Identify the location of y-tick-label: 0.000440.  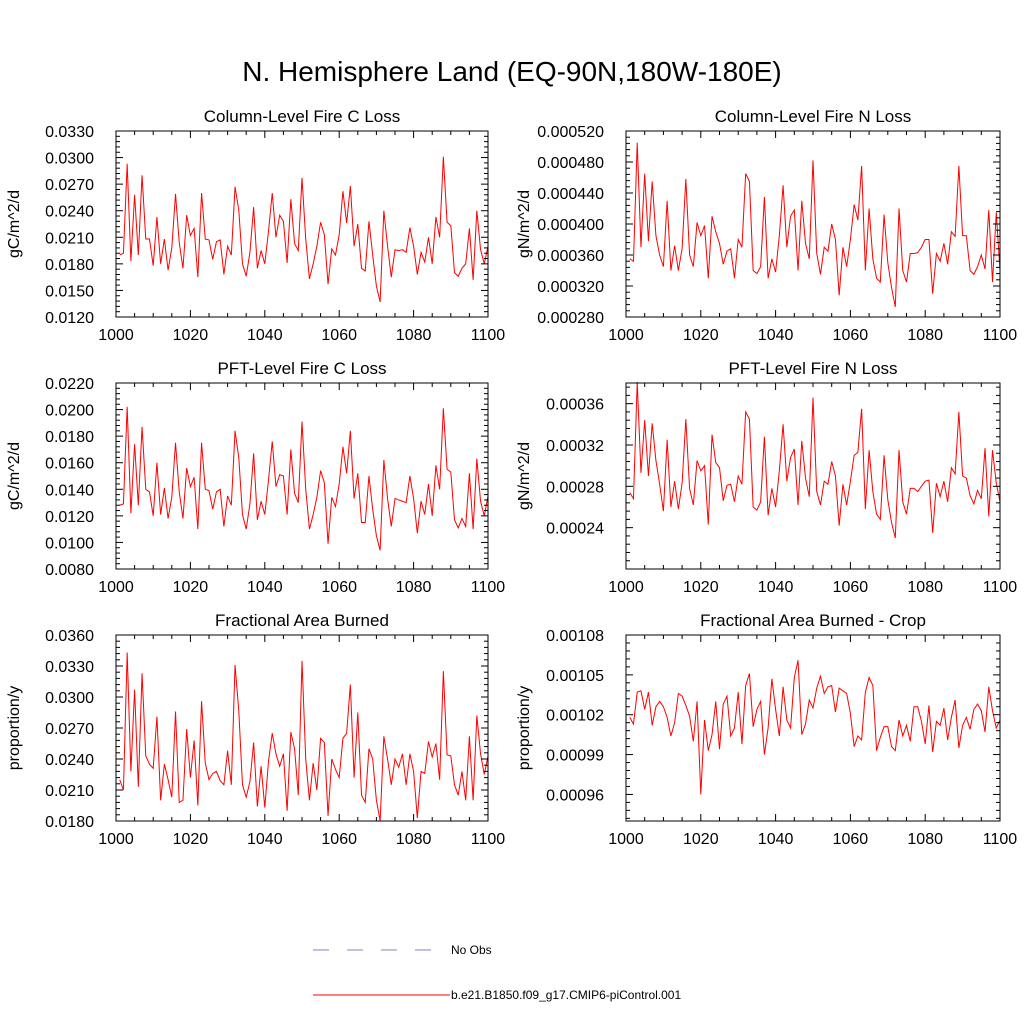
(570, 194).